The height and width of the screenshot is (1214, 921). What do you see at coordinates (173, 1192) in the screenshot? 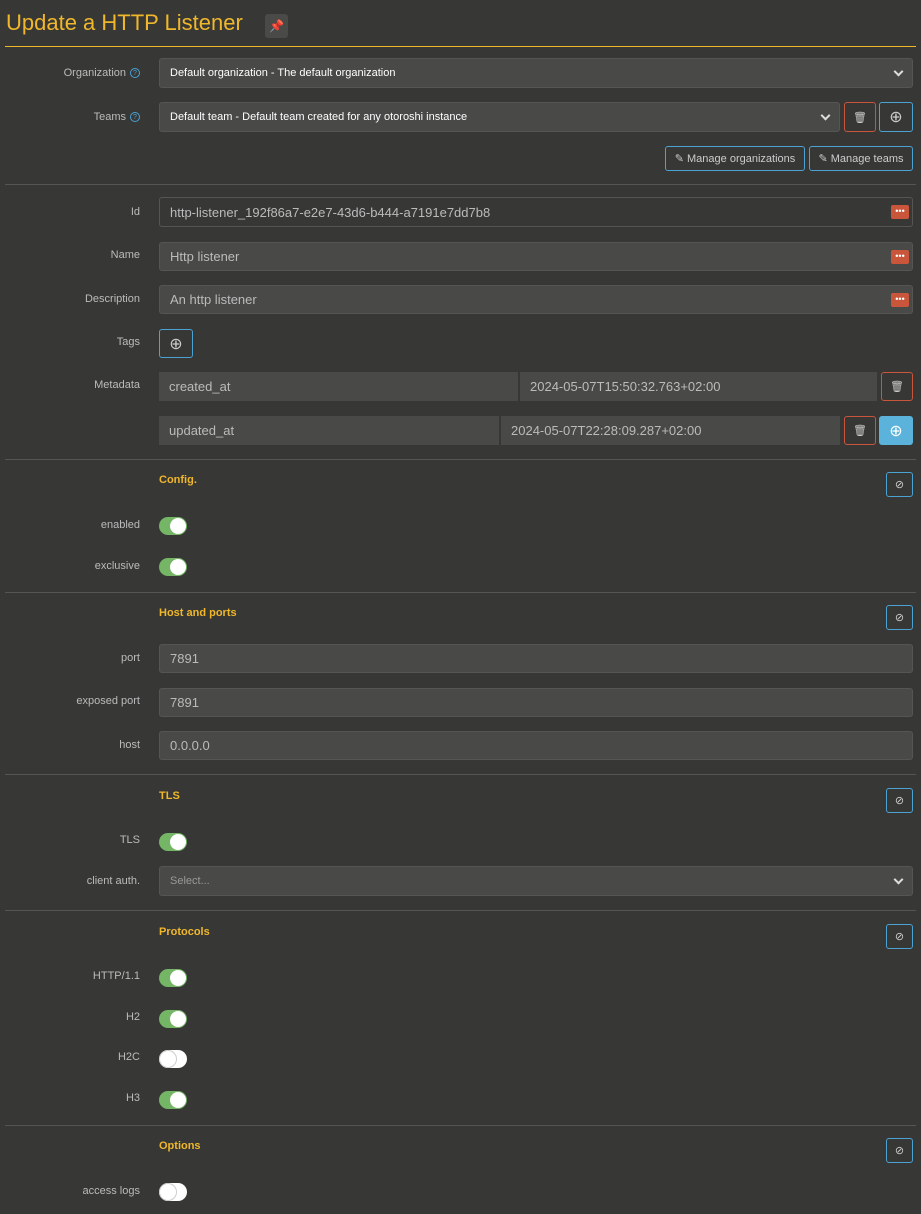
I see `access-logs-toggle` at bounding box center [173, 1192].